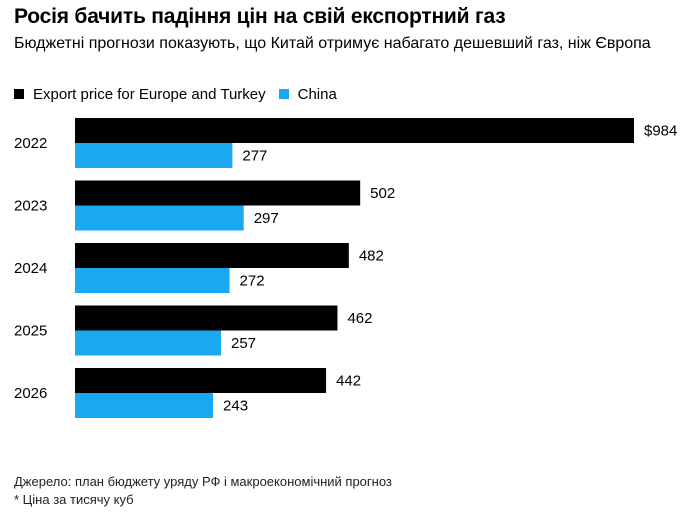 This screenshot has height=520, width=700. What do you see at coordinates (212, 255) in the screenshot?
I see `bar-europe-2024` at bounding box center [212, 255].